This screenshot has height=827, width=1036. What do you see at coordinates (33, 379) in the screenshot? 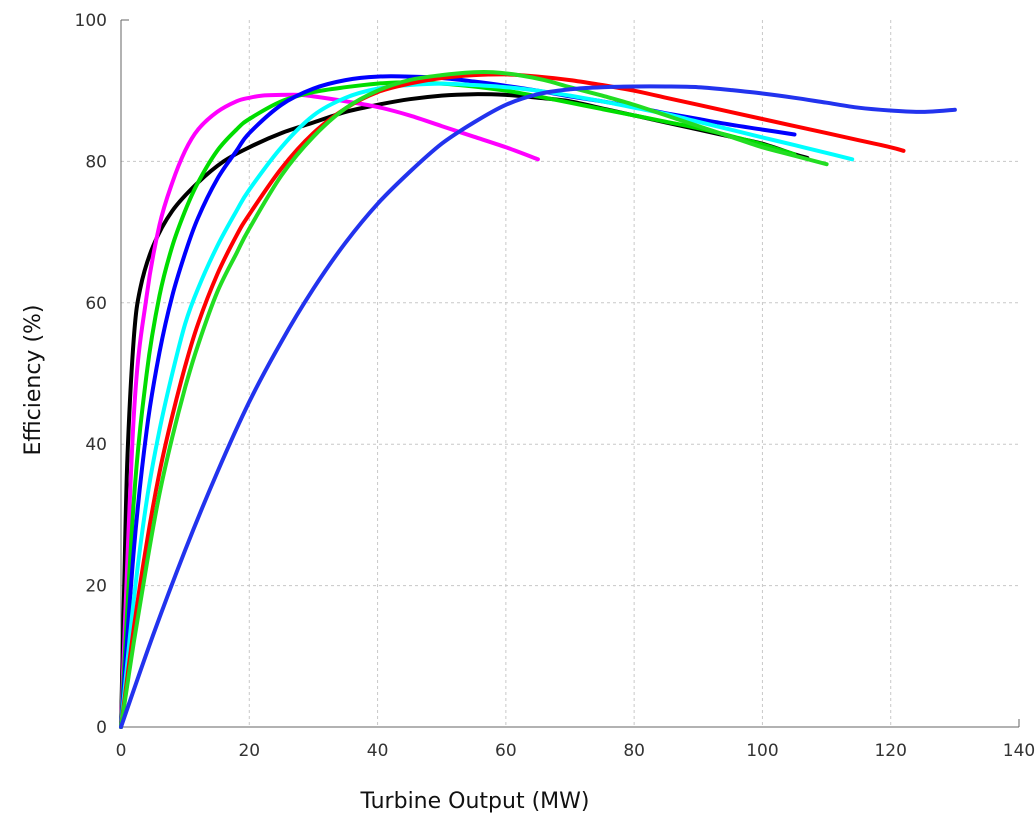
I see `y-axis-label: Efficiency (%)` at bounding box center [33, 379].